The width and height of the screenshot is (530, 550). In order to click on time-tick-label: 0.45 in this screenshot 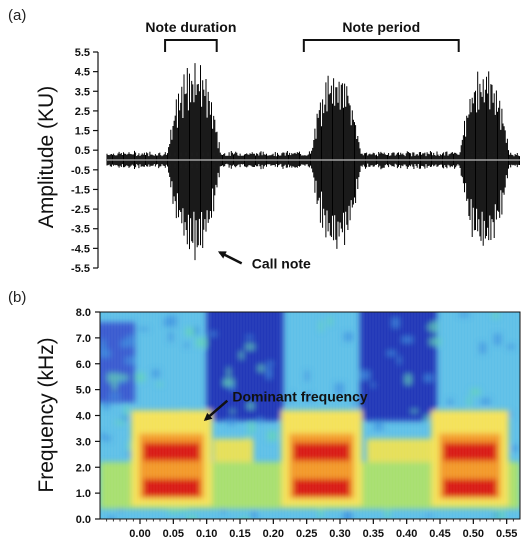, I will do `click(439, 534)`.